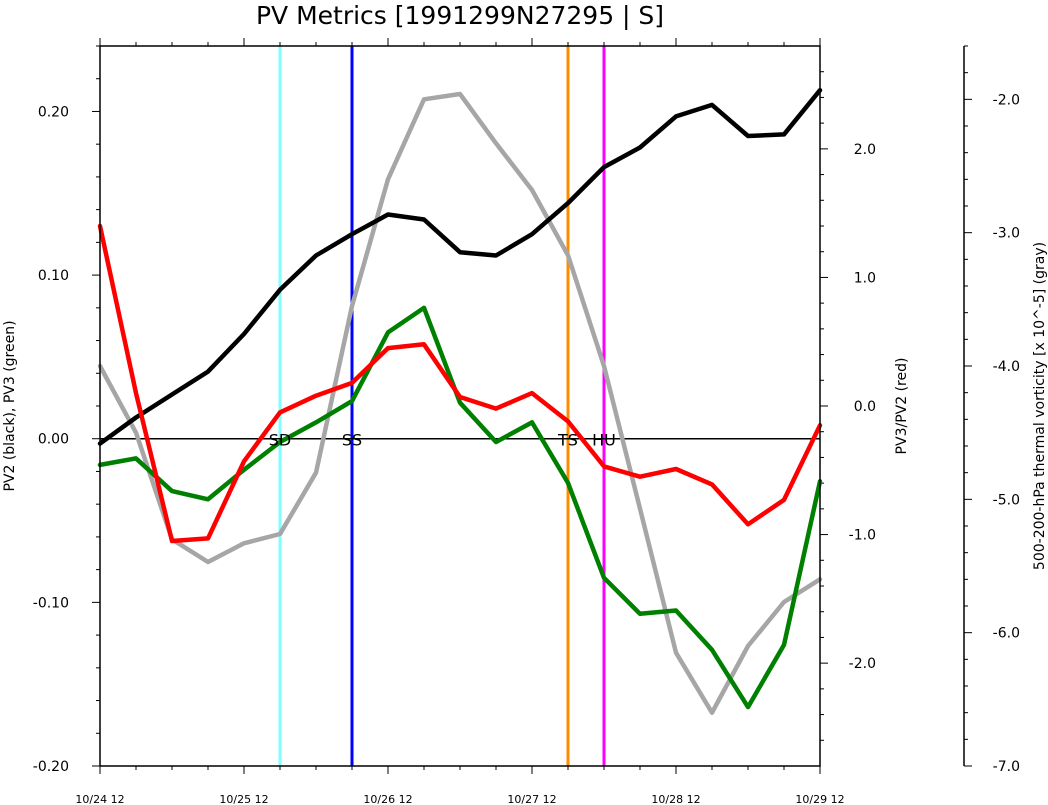 Image resolution: width=1048 pixels, height=805 pixels. What do you see at coordinates (1006, 100) in the screenshot?
I see `right2-tick-label: -2.0` at bounding box center [1006, 100].